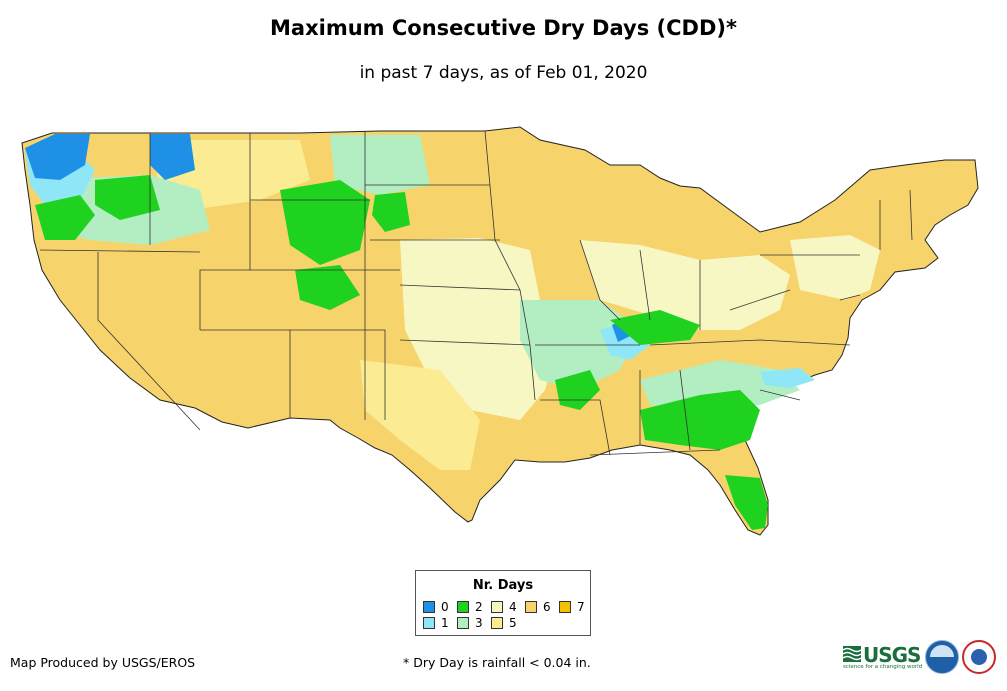 The width and height of the screenshot is (1007, 691). Describe the element at coordinates (503, 585) in the screenshot. I see `legend-title: Nr. Days` at that location.